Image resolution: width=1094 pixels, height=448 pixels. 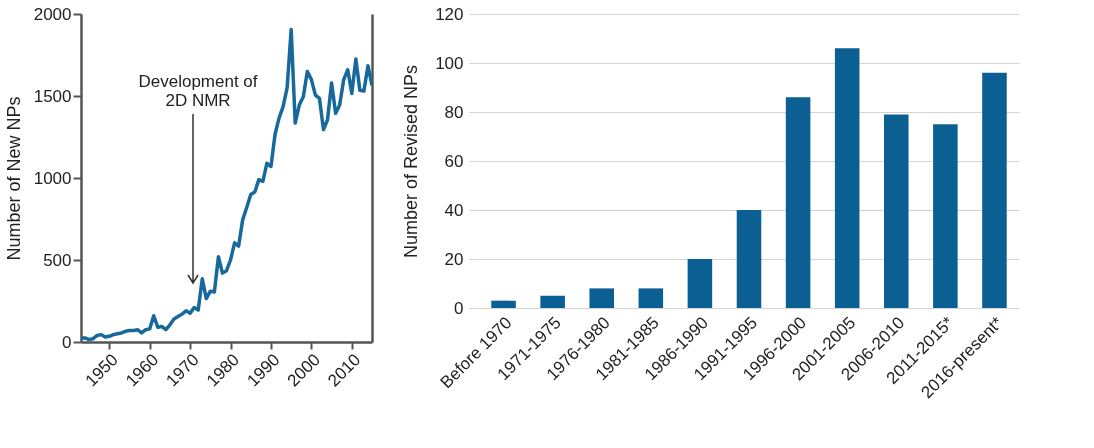 What do you see at coordinates (454, 112) in the screenshot?
I see `y-tick-label: 80` at bounding box center [454, 112].